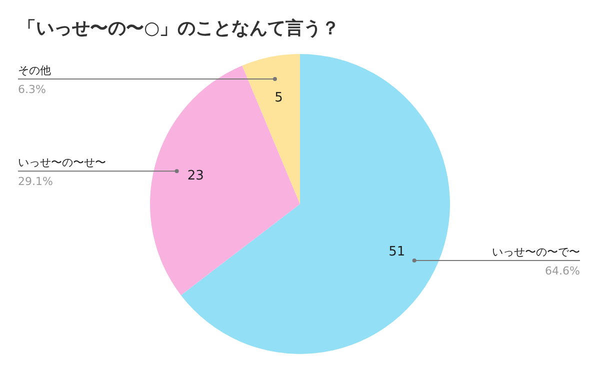 Image resolution: width=600 pixels, height=371 pixels. I want to click on text: 5, so click(278, 98).